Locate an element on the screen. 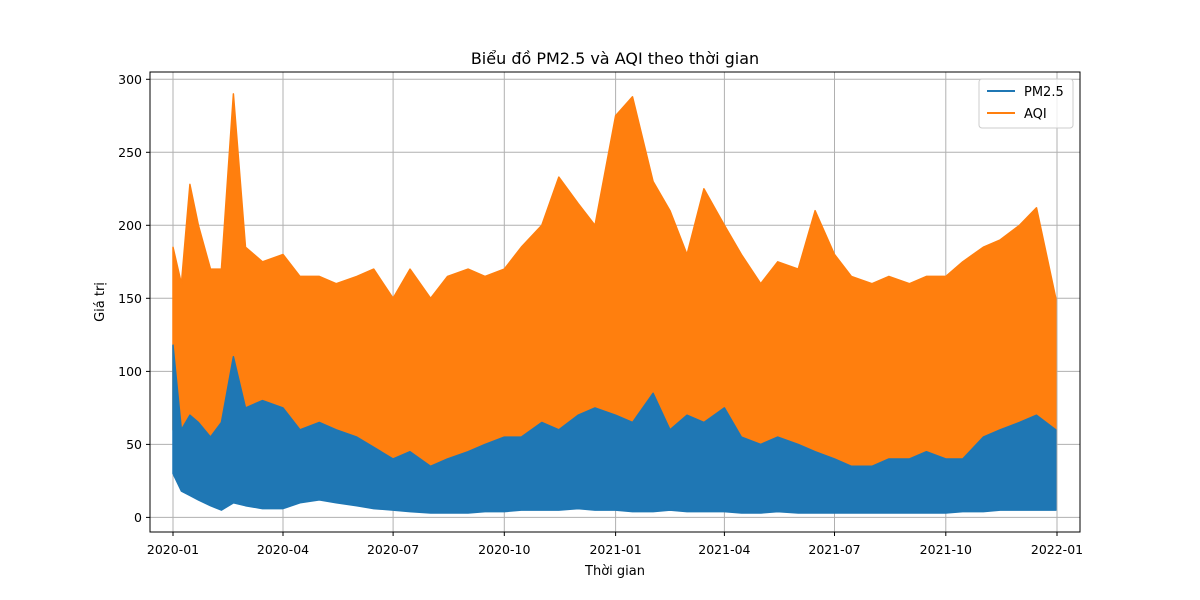 The width and height of the screenshot is (1200, 600). y-tick-label: 150 is located at coordinates (130, 298).